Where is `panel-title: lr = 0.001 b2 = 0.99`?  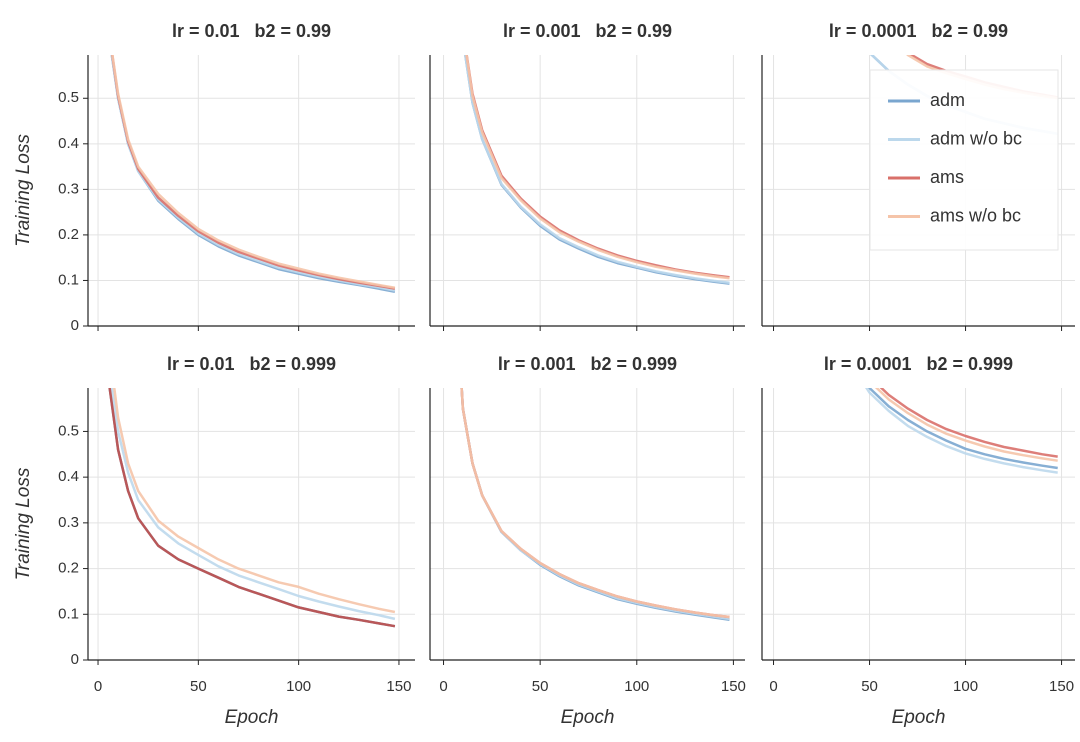 panel-title: lr = 0.001 b2 = 0.99 is located at coordinates (587, 31).